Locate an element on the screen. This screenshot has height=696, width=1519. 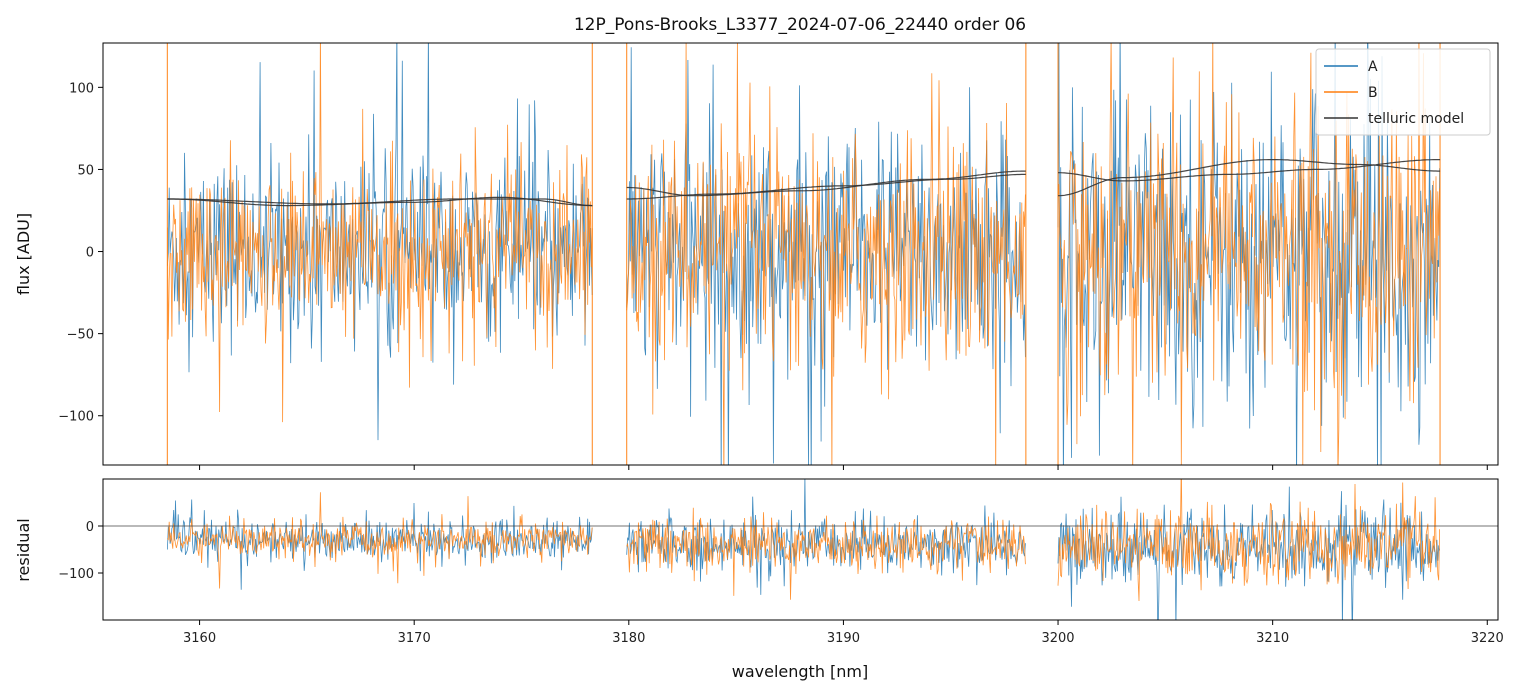
x-axis-label: wavelength [nm] is located at coordinates (800, 671).